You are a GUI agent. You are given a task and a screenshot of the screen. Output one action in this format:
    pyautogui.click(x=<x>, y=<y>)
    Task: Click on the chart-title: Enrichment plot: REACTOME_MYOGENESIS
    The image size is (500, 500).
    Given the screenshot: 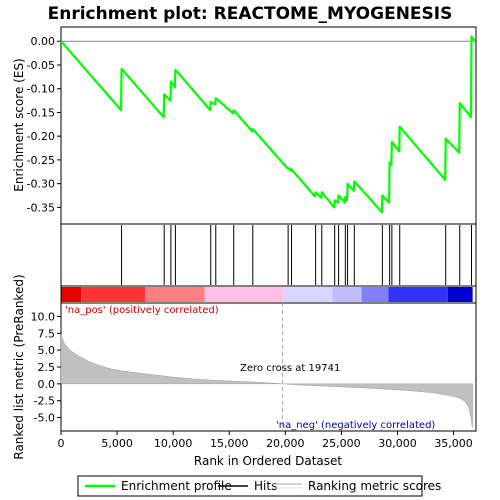 What is the action you would take?
    pyautogui.click(x=250, y=14)
    